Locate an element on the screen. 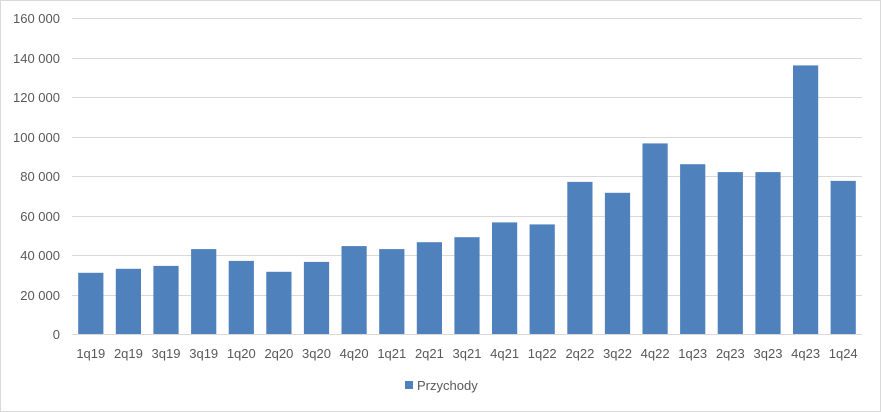 Image resolution: width=881 pixels, height=412 pixels. bar-4q22 is located at coordinates (655, 238).